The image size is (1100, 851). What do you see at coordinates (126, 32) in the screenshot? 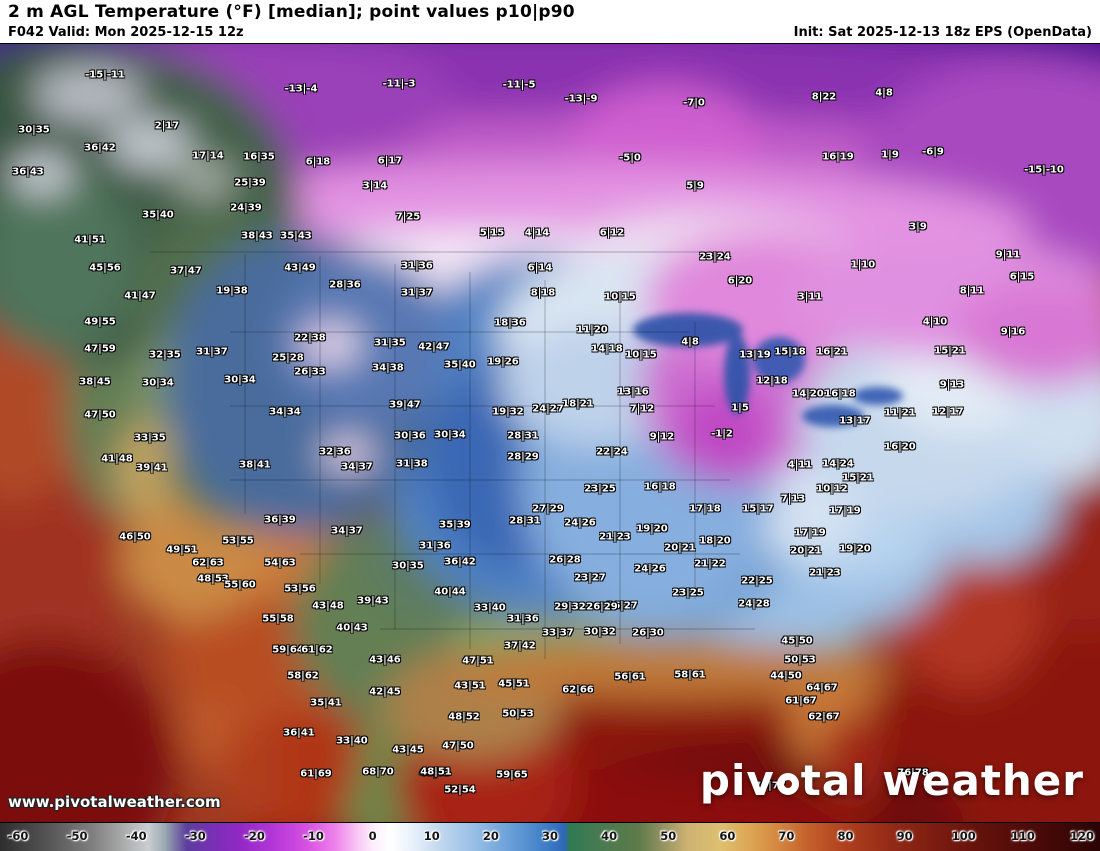
I see `valid-time: F042 Valid: Mon 2025-12-15 12z` at bounding box center [126, 32].